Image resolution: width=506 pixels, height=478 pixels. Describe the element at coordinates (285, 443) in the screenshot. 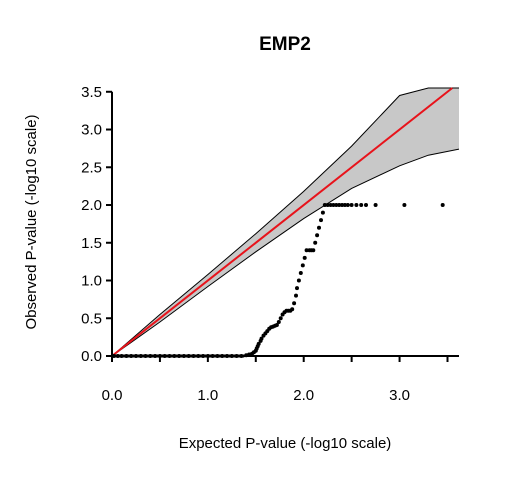

I see `x-axis-label: Expected P-value (-log10 scale)` at that location.